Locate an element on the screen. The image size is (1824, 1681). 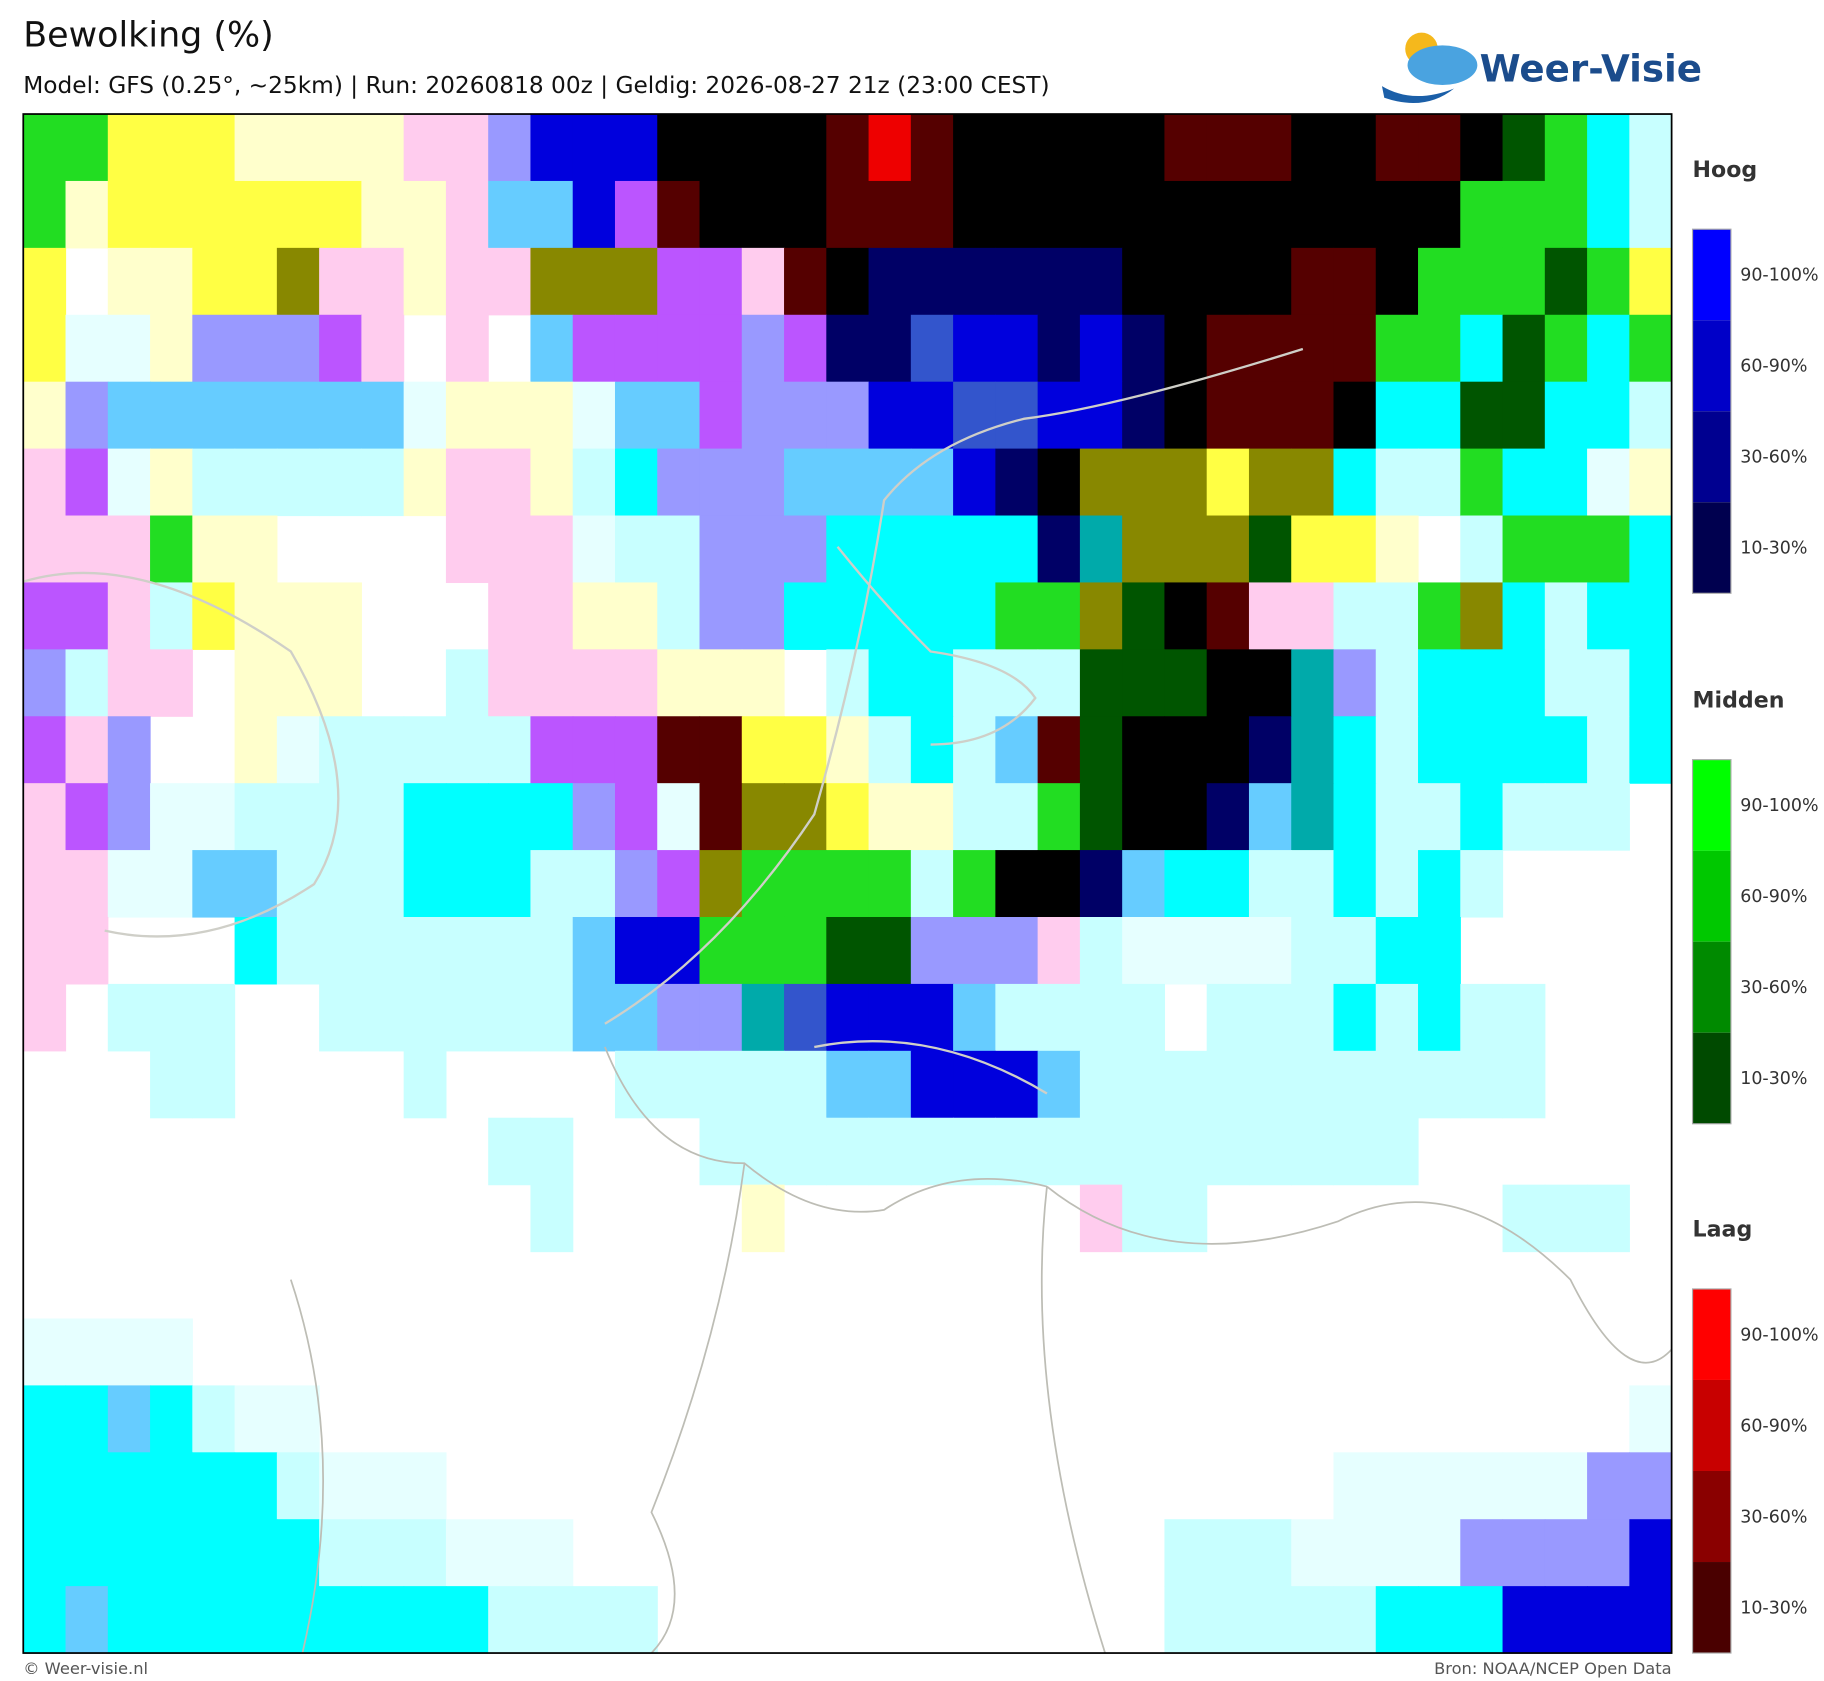
footer-source: Bron: NOAA/NCEP Open Data is located at coordinates (1553, 1668).